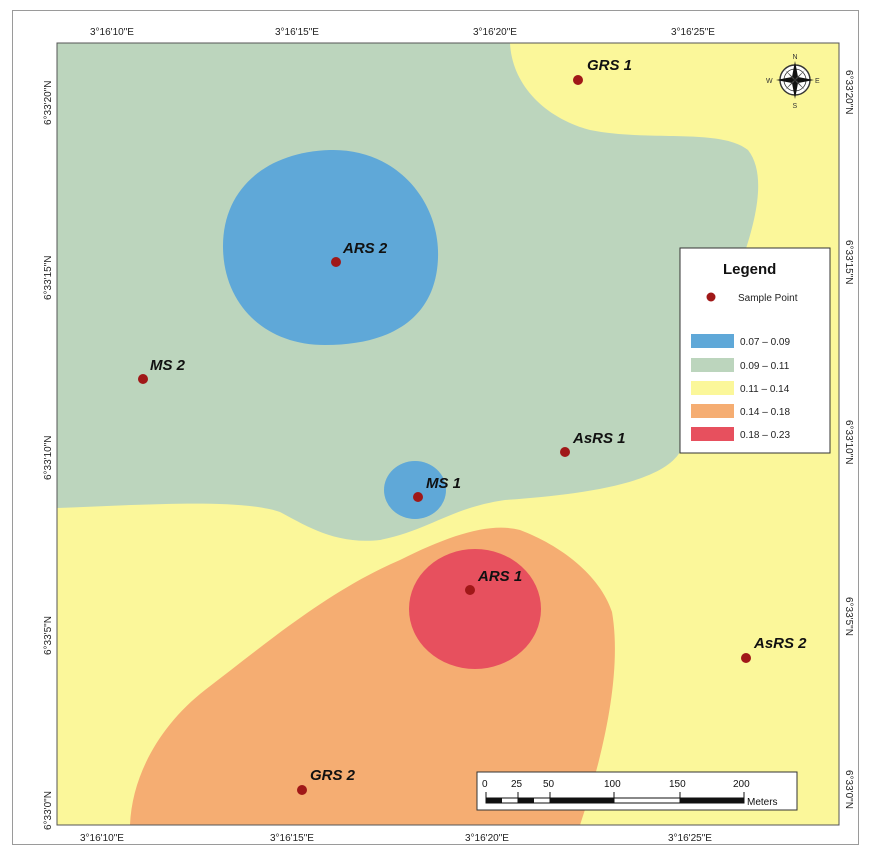  I want to click on zone-0.07-0.09-large, so click(330, 247).